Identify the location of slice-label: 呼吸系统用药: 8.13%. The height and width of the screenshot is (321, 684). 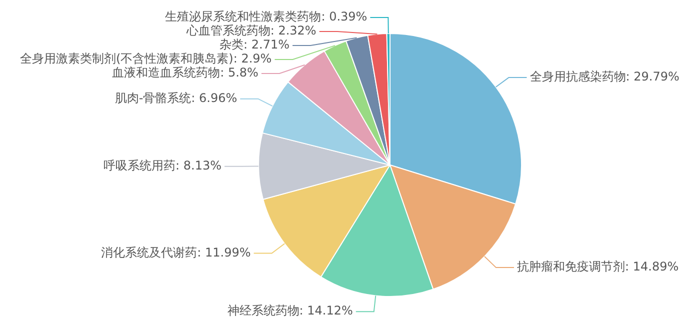
(163, 165).